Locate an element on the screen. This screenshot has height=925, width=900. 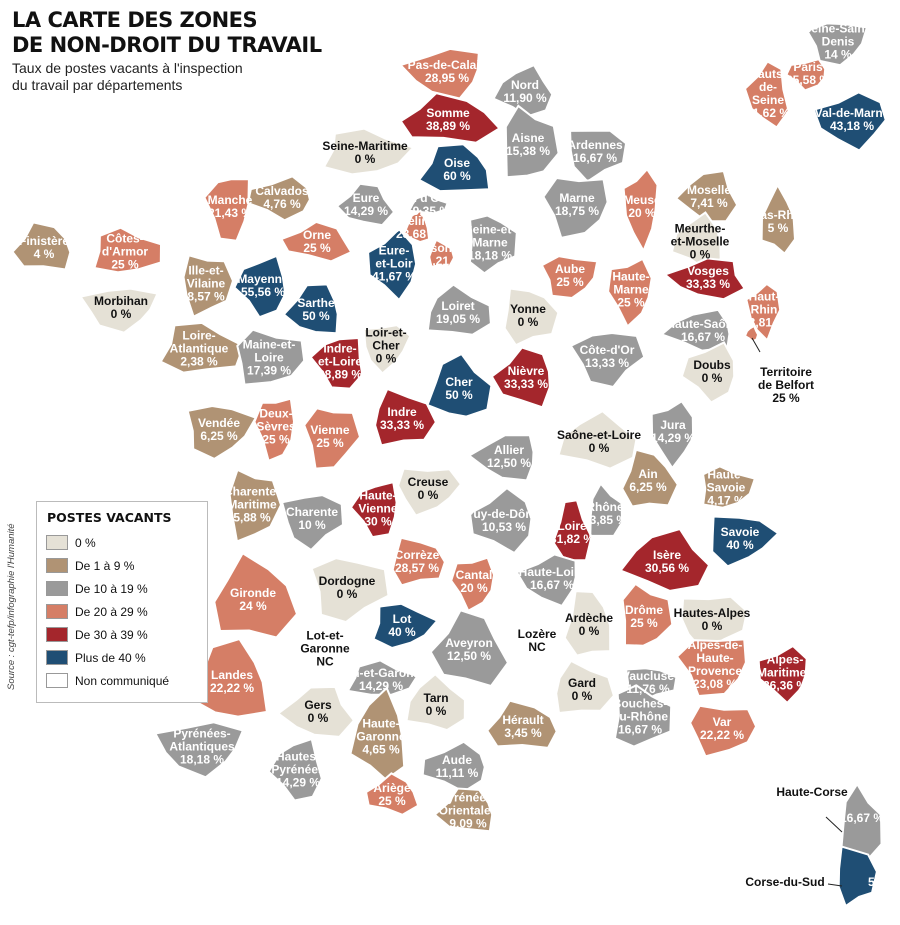
region-lozere is located at coordinates (534, 640).